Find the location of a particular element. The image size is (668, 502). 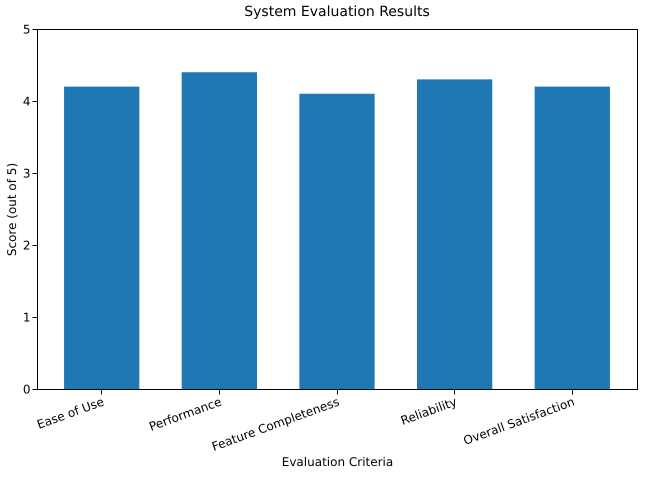

y-tick-label: 1 is located at coordinates (26, 317).